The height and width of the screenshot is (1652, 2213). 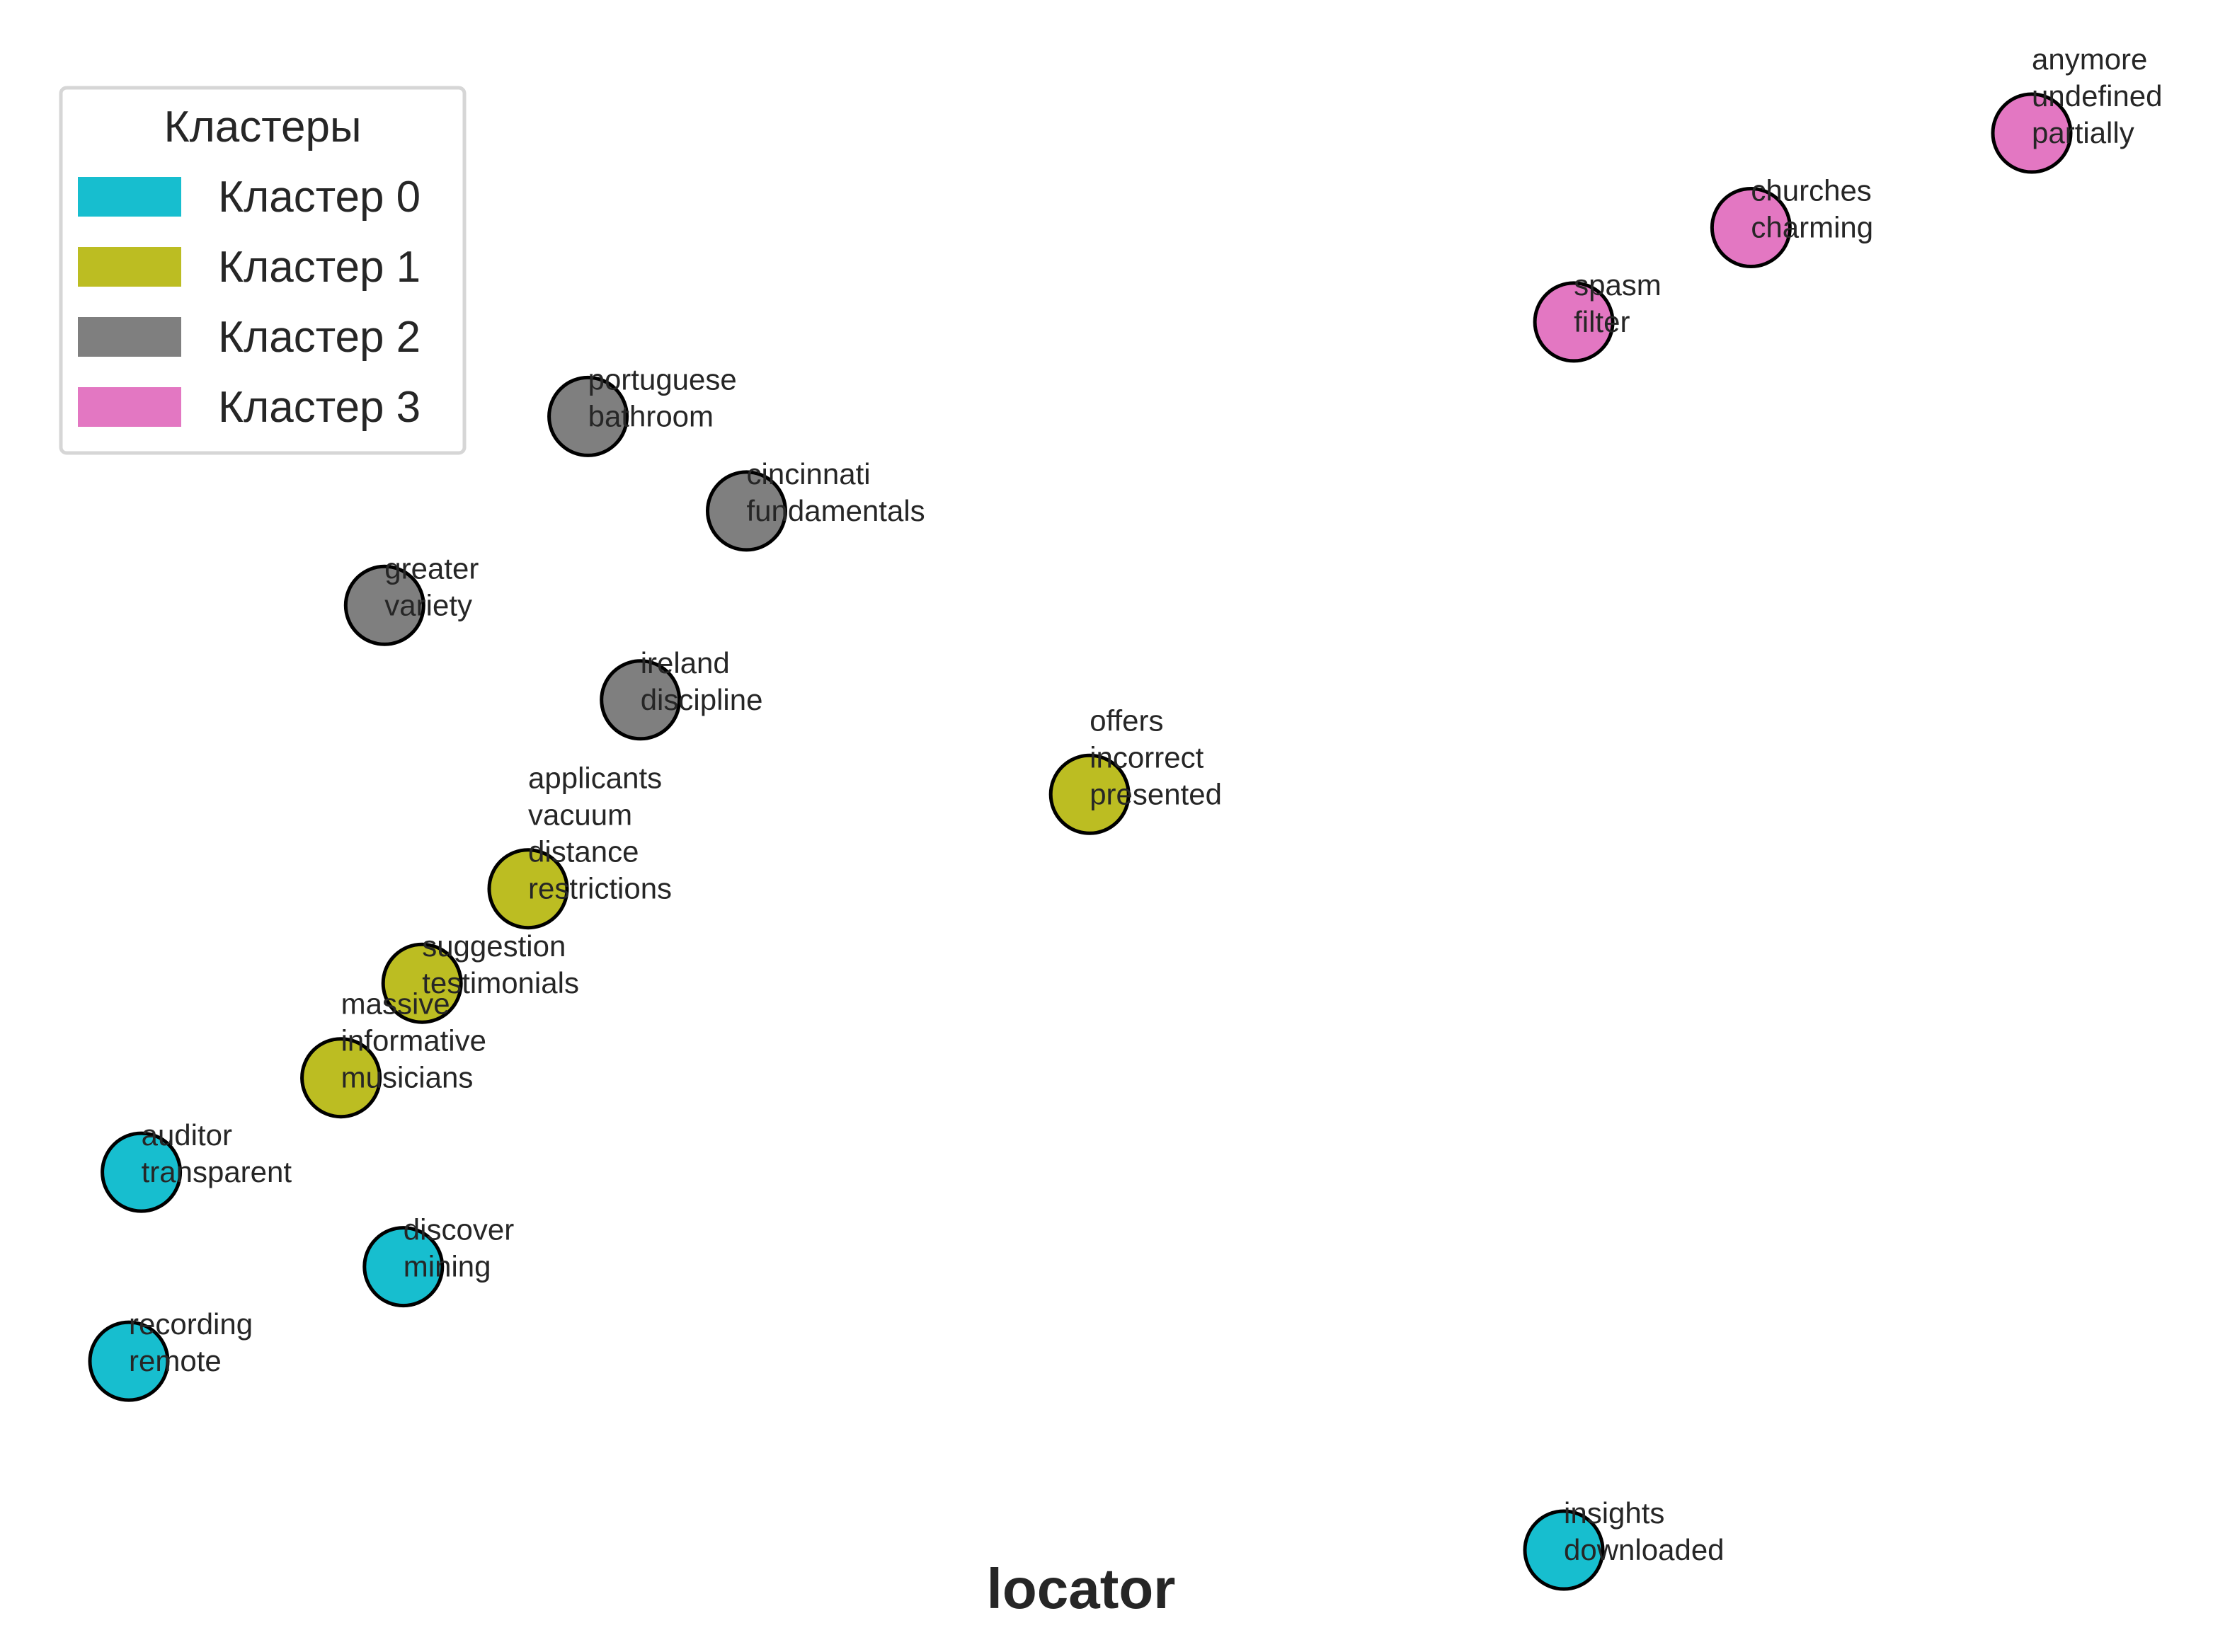 What do you see at coordinates (1602, 322) in the screenshot?
I see `point-label-line: filter` at bounding box center [1602, 322].